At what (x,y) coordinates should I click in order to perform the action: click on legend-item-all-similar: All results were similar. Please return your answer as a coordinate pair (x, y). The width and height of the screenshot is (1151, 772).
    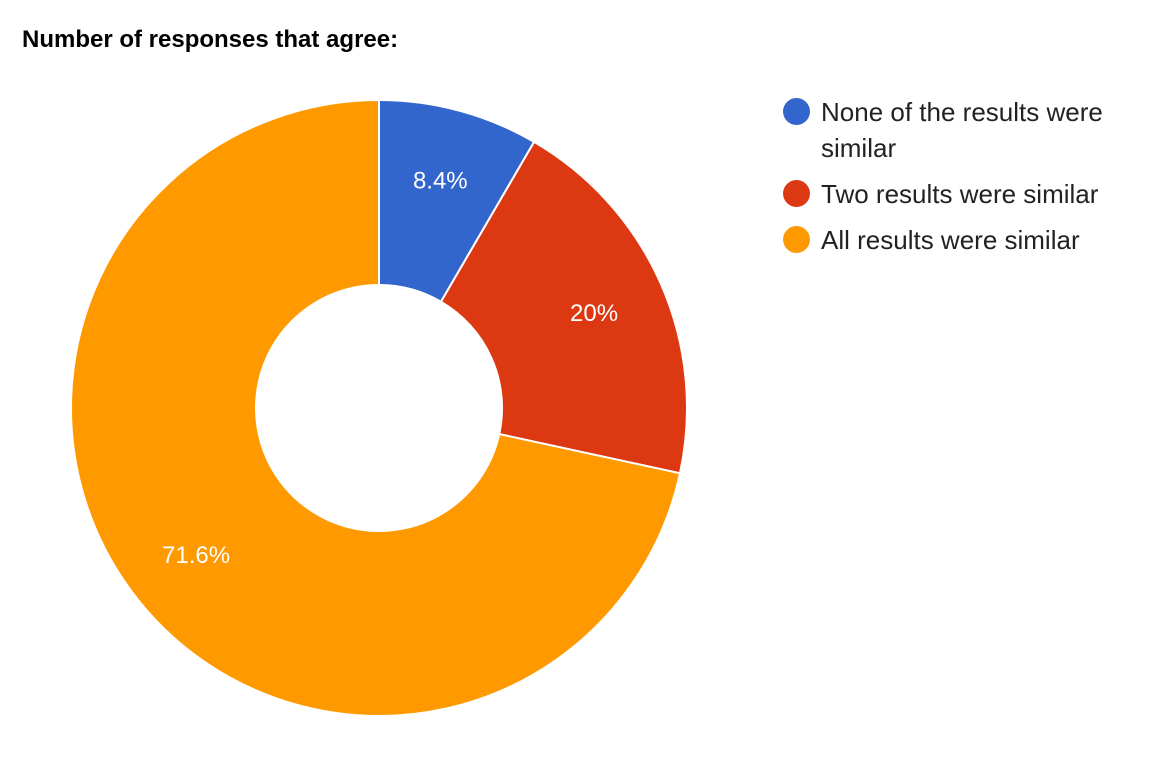
    Looking at the image, I should click on (963, 240).